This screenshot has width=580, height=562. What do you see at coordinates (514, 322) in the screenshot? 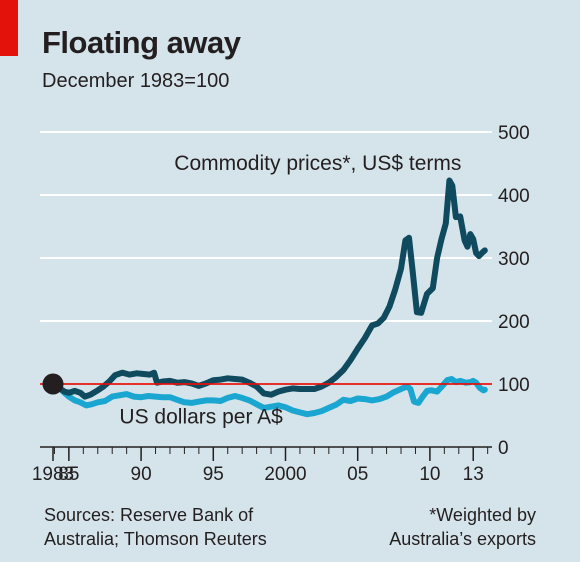
I see `y-tick-label: 200` at bounding box center [514, 322].